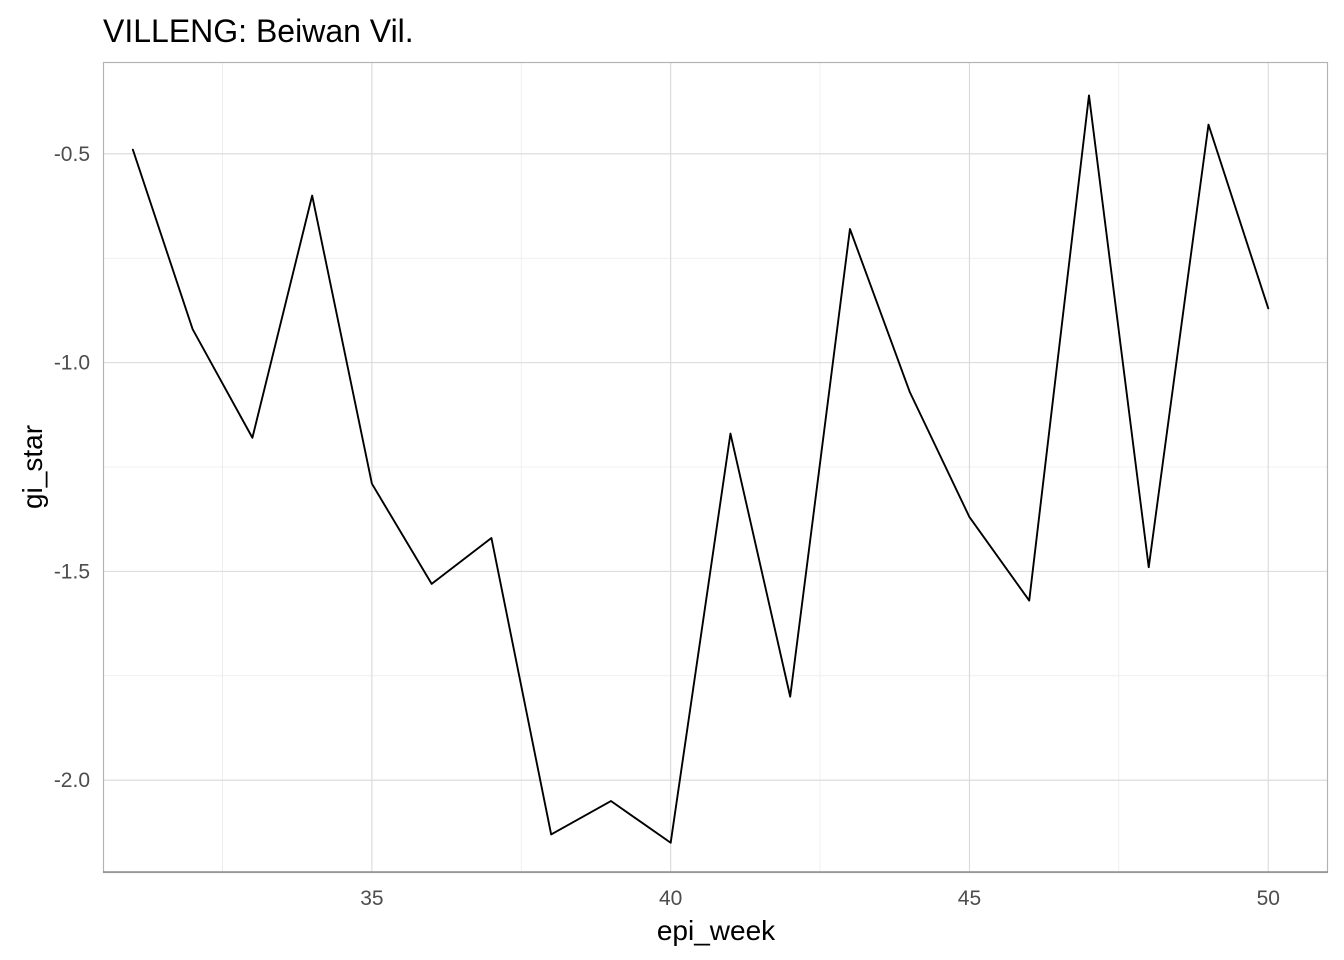 The width and height of the screenshot is (1344, 960). I want to click on x-tick-label: 50, so click(1268, 898).